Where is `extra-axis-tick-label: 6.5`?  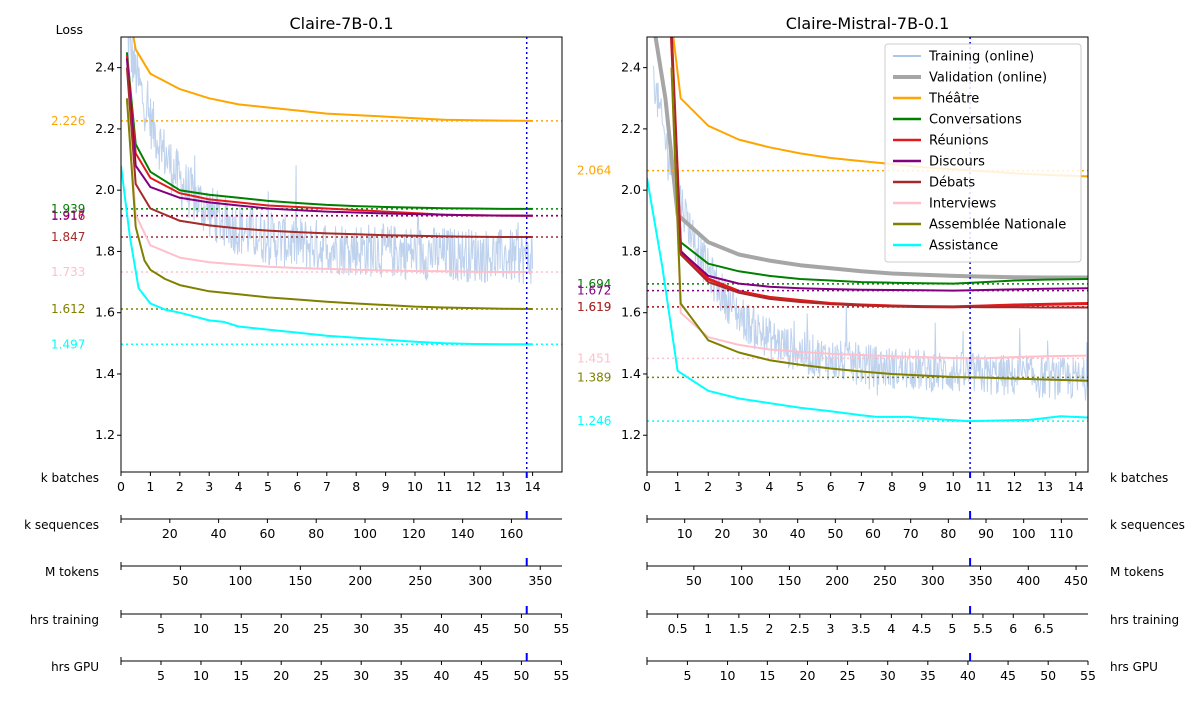 extra-axis-tick-label: 6.5 is located at coordinates (1044, 628).